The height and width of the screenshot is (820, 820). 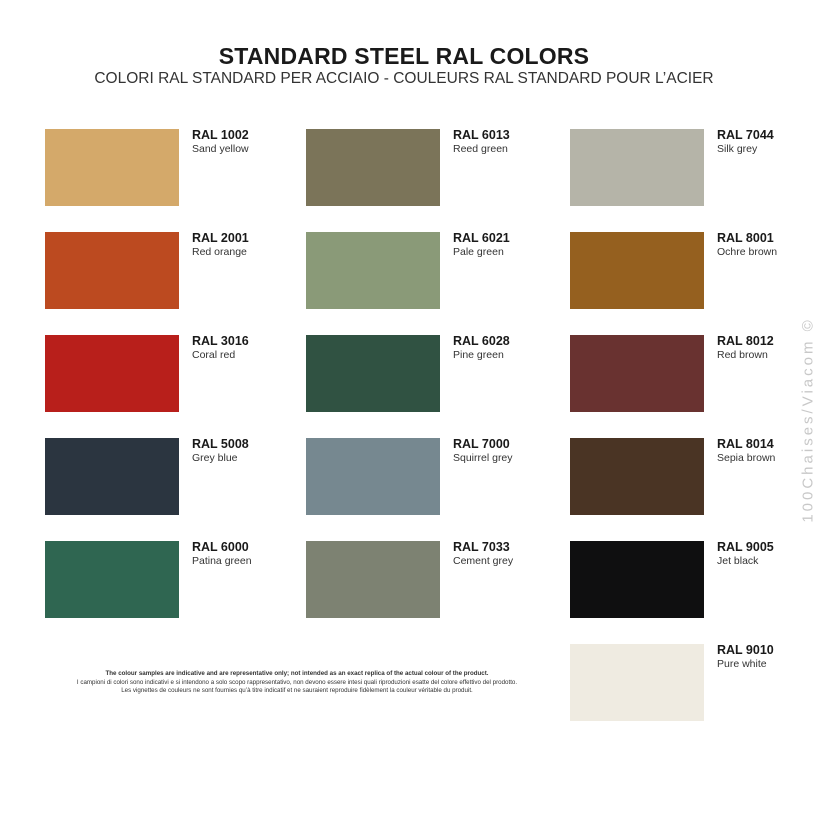 I want to click on color-code: RAL 1002, so click(x=220, y=135).